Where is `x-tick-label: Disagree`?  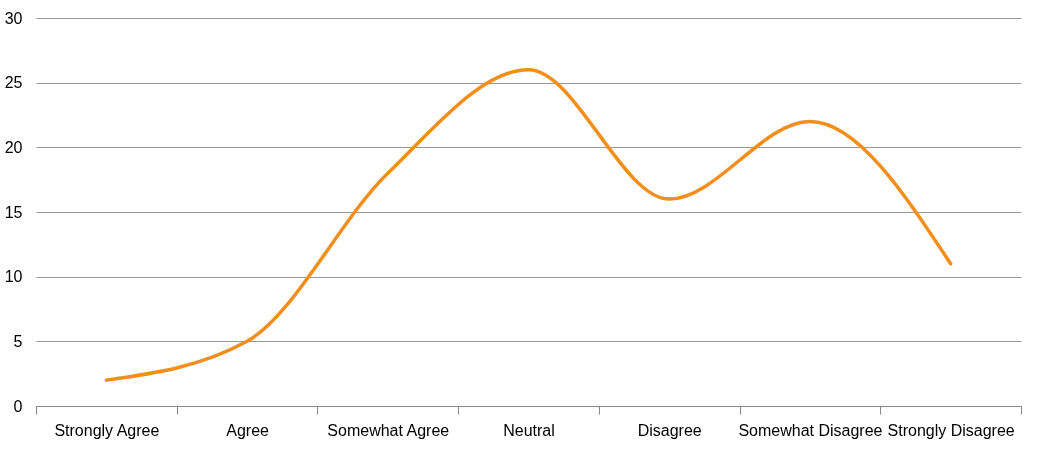
x-tick-label: Disagree is located at coordinates (669, 430).